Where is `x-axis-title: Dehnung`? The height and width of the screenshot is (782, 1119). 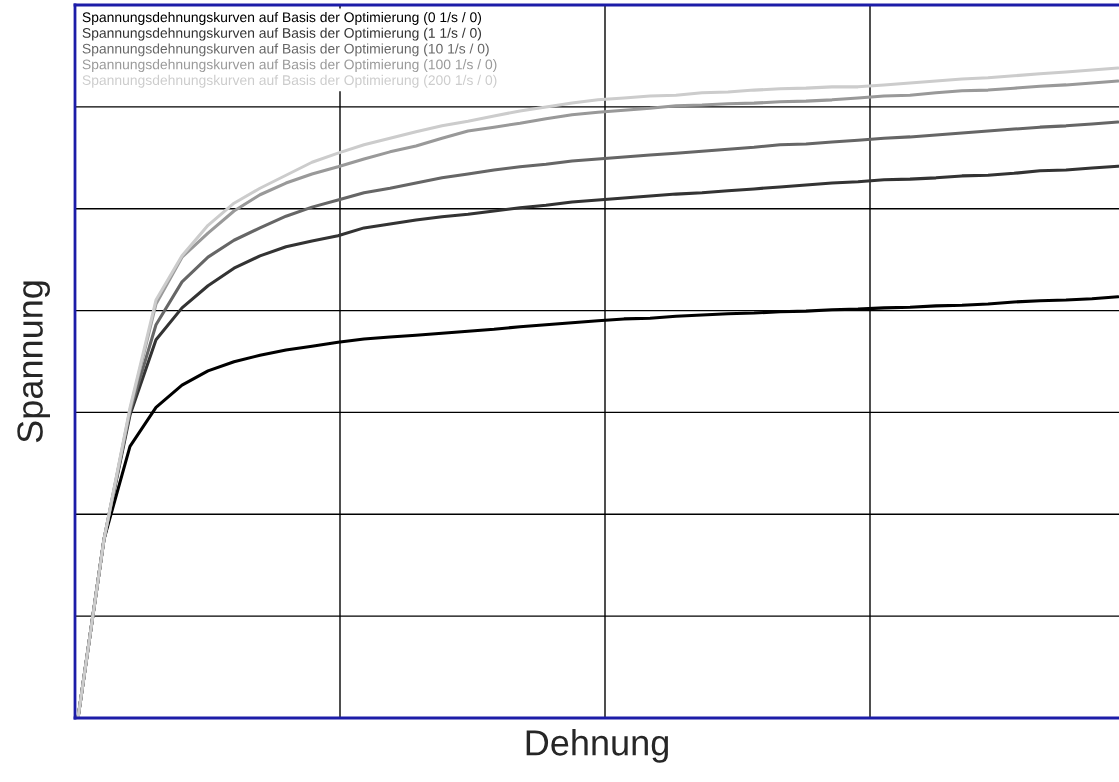 x-axis-title: Dehnung is located at coordinates (597, 746).